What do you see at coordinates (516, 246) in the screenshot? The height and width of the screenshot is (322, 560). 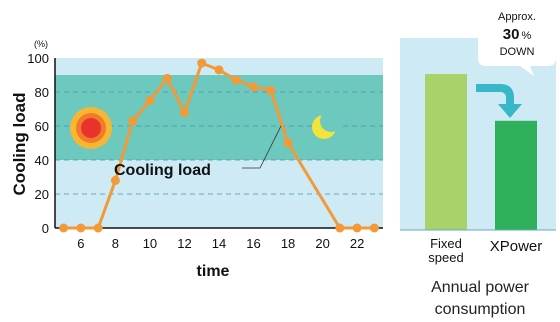 I see `bar-label-xpower: XPower` at bounding box center [516, 246].